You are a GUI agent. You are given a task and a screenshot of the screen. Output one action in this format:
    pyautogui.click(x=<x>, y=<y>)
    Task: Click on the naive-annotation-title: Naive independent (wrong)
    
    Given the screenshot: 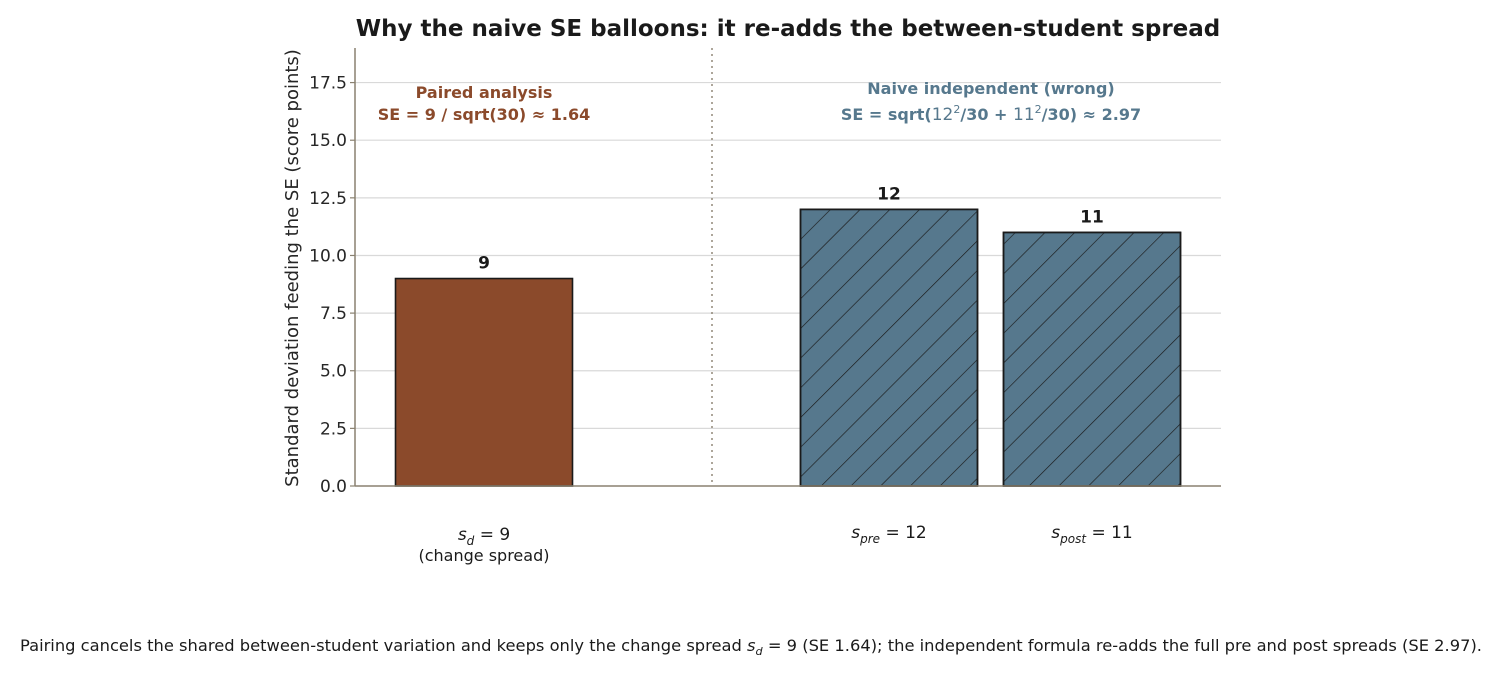 What is the action you would take?
    pyautogui.click(x=990, y=88)
    